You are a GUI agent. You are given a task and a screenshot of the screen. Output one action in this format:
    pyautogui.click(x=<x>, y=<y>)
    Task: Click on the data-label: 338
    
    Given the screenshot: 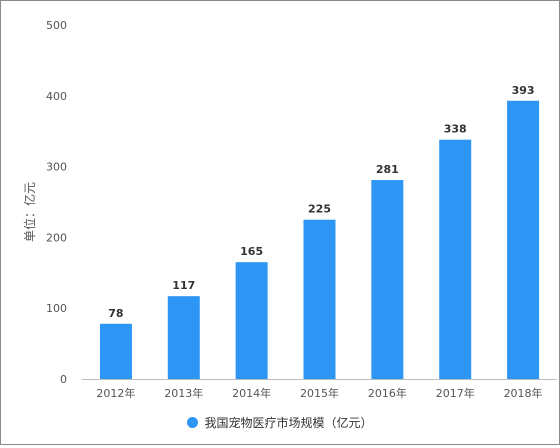 What is the action you would take?
    pyautogui.click(x=455, y=129)
    